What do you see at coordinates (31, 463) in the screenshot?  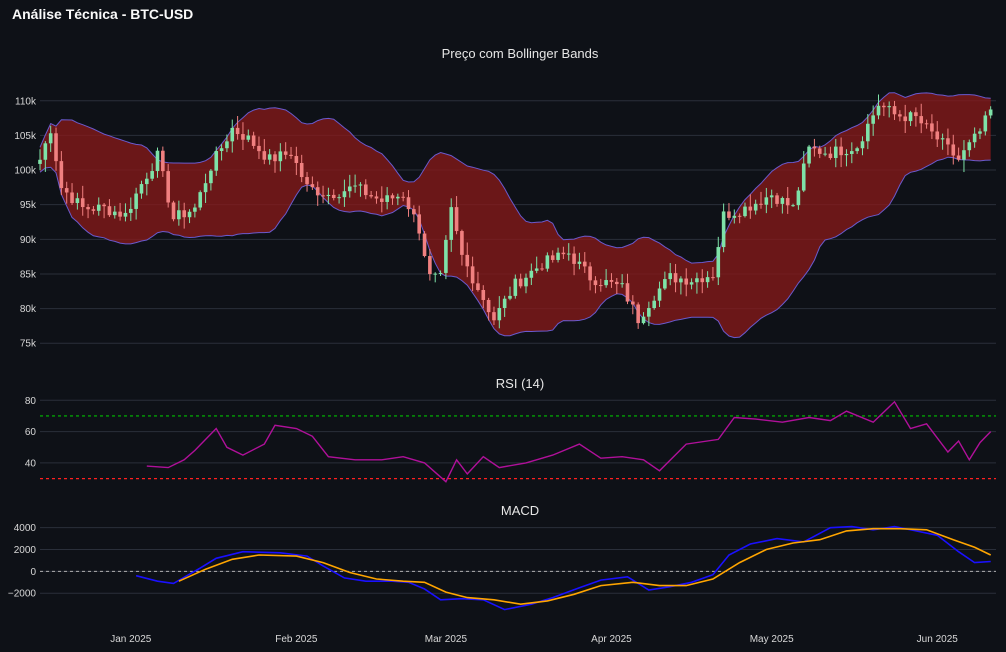 I see `rsi-y-tick-label: 40` at bounding box center [31, 463].